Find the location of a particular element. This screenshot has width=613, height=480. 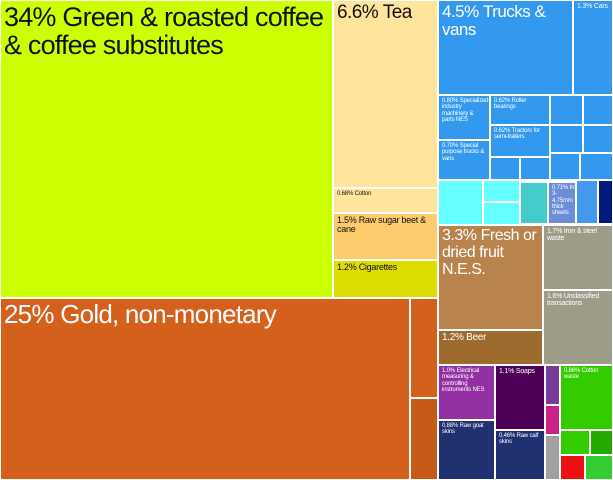

value-label: 0.46% is located at coordinates (507, 436).